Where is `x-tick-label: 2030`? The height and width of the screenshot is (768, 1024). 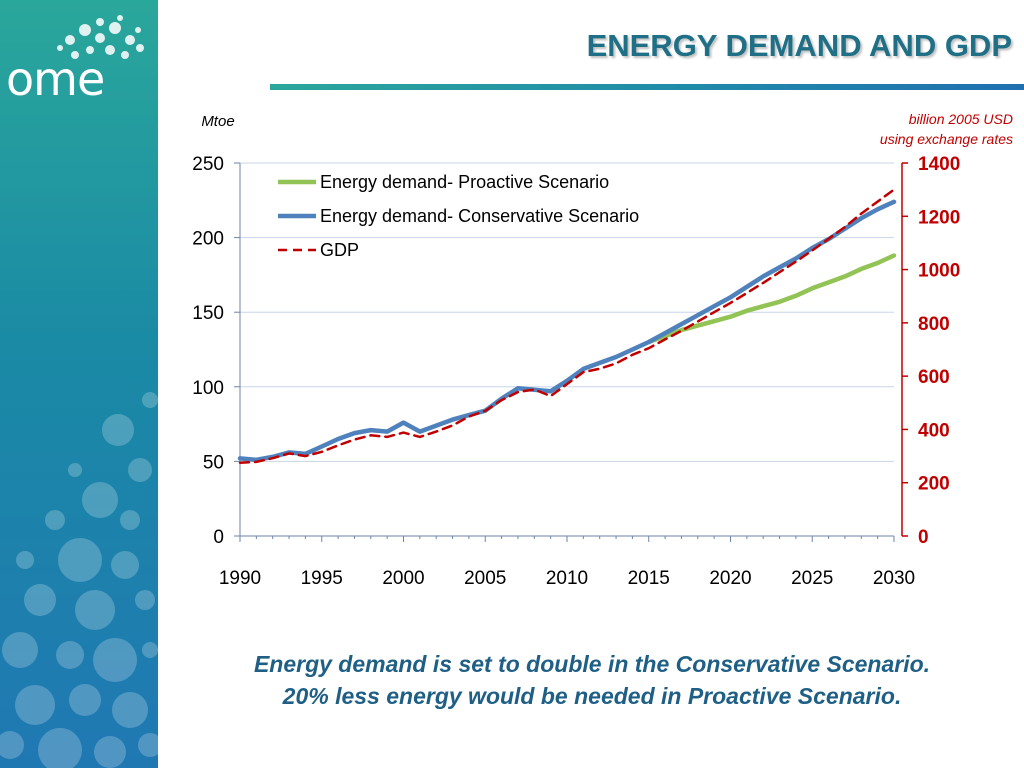
x-tick-label: 2030 is located at coordinates (894, 578).